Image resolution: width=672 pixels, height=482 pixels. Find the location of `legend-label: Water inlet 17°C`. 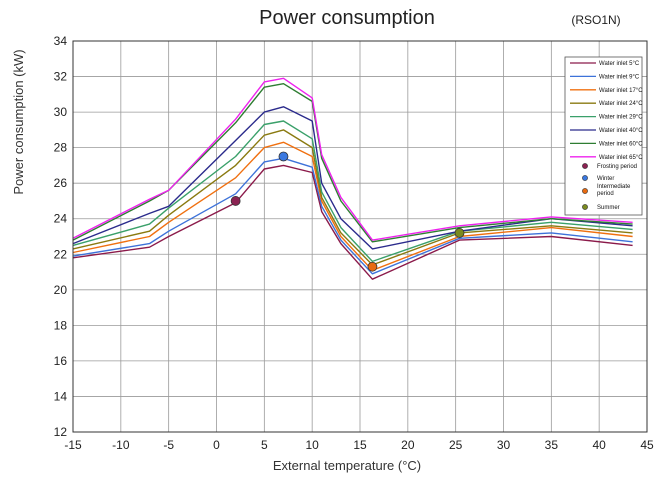

legend-label: Water inlet 17°C is located at coordinates (621, 91).